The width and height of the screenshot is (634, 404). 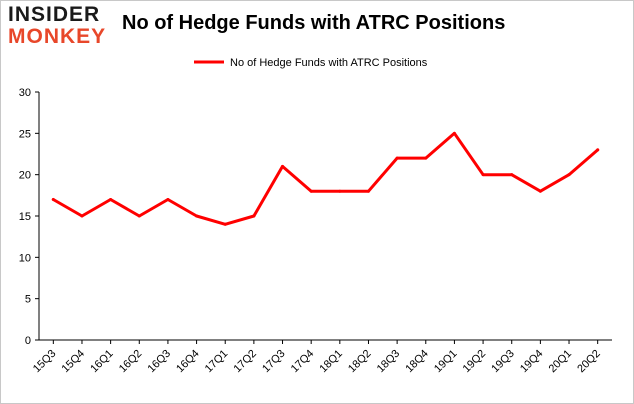 I want to click on x-tick-label: 19Q3, so click(x=503, y=362).